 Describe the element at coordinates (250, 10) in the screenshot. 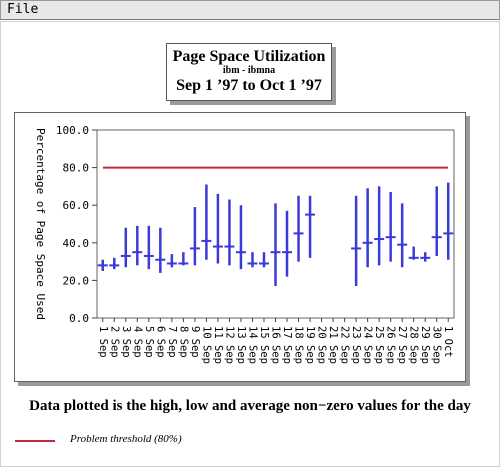

I see `menu-bar: File` at that location.